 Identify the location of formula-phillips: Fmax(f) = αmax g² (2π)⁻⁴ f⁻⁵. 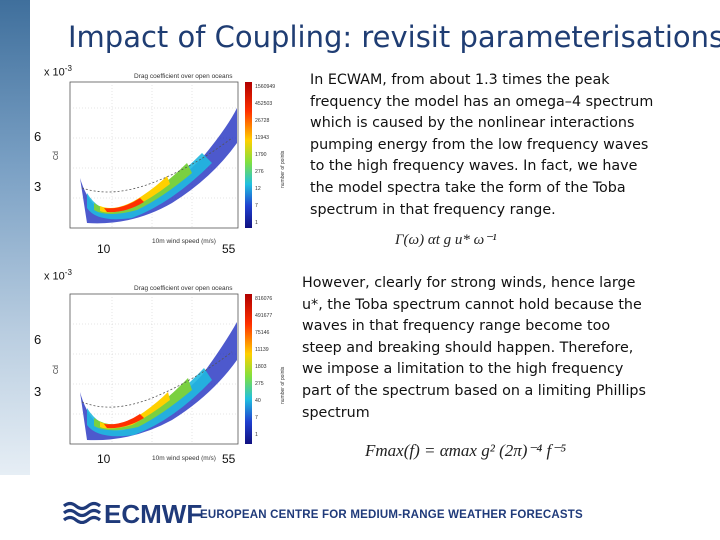
(466, 450).